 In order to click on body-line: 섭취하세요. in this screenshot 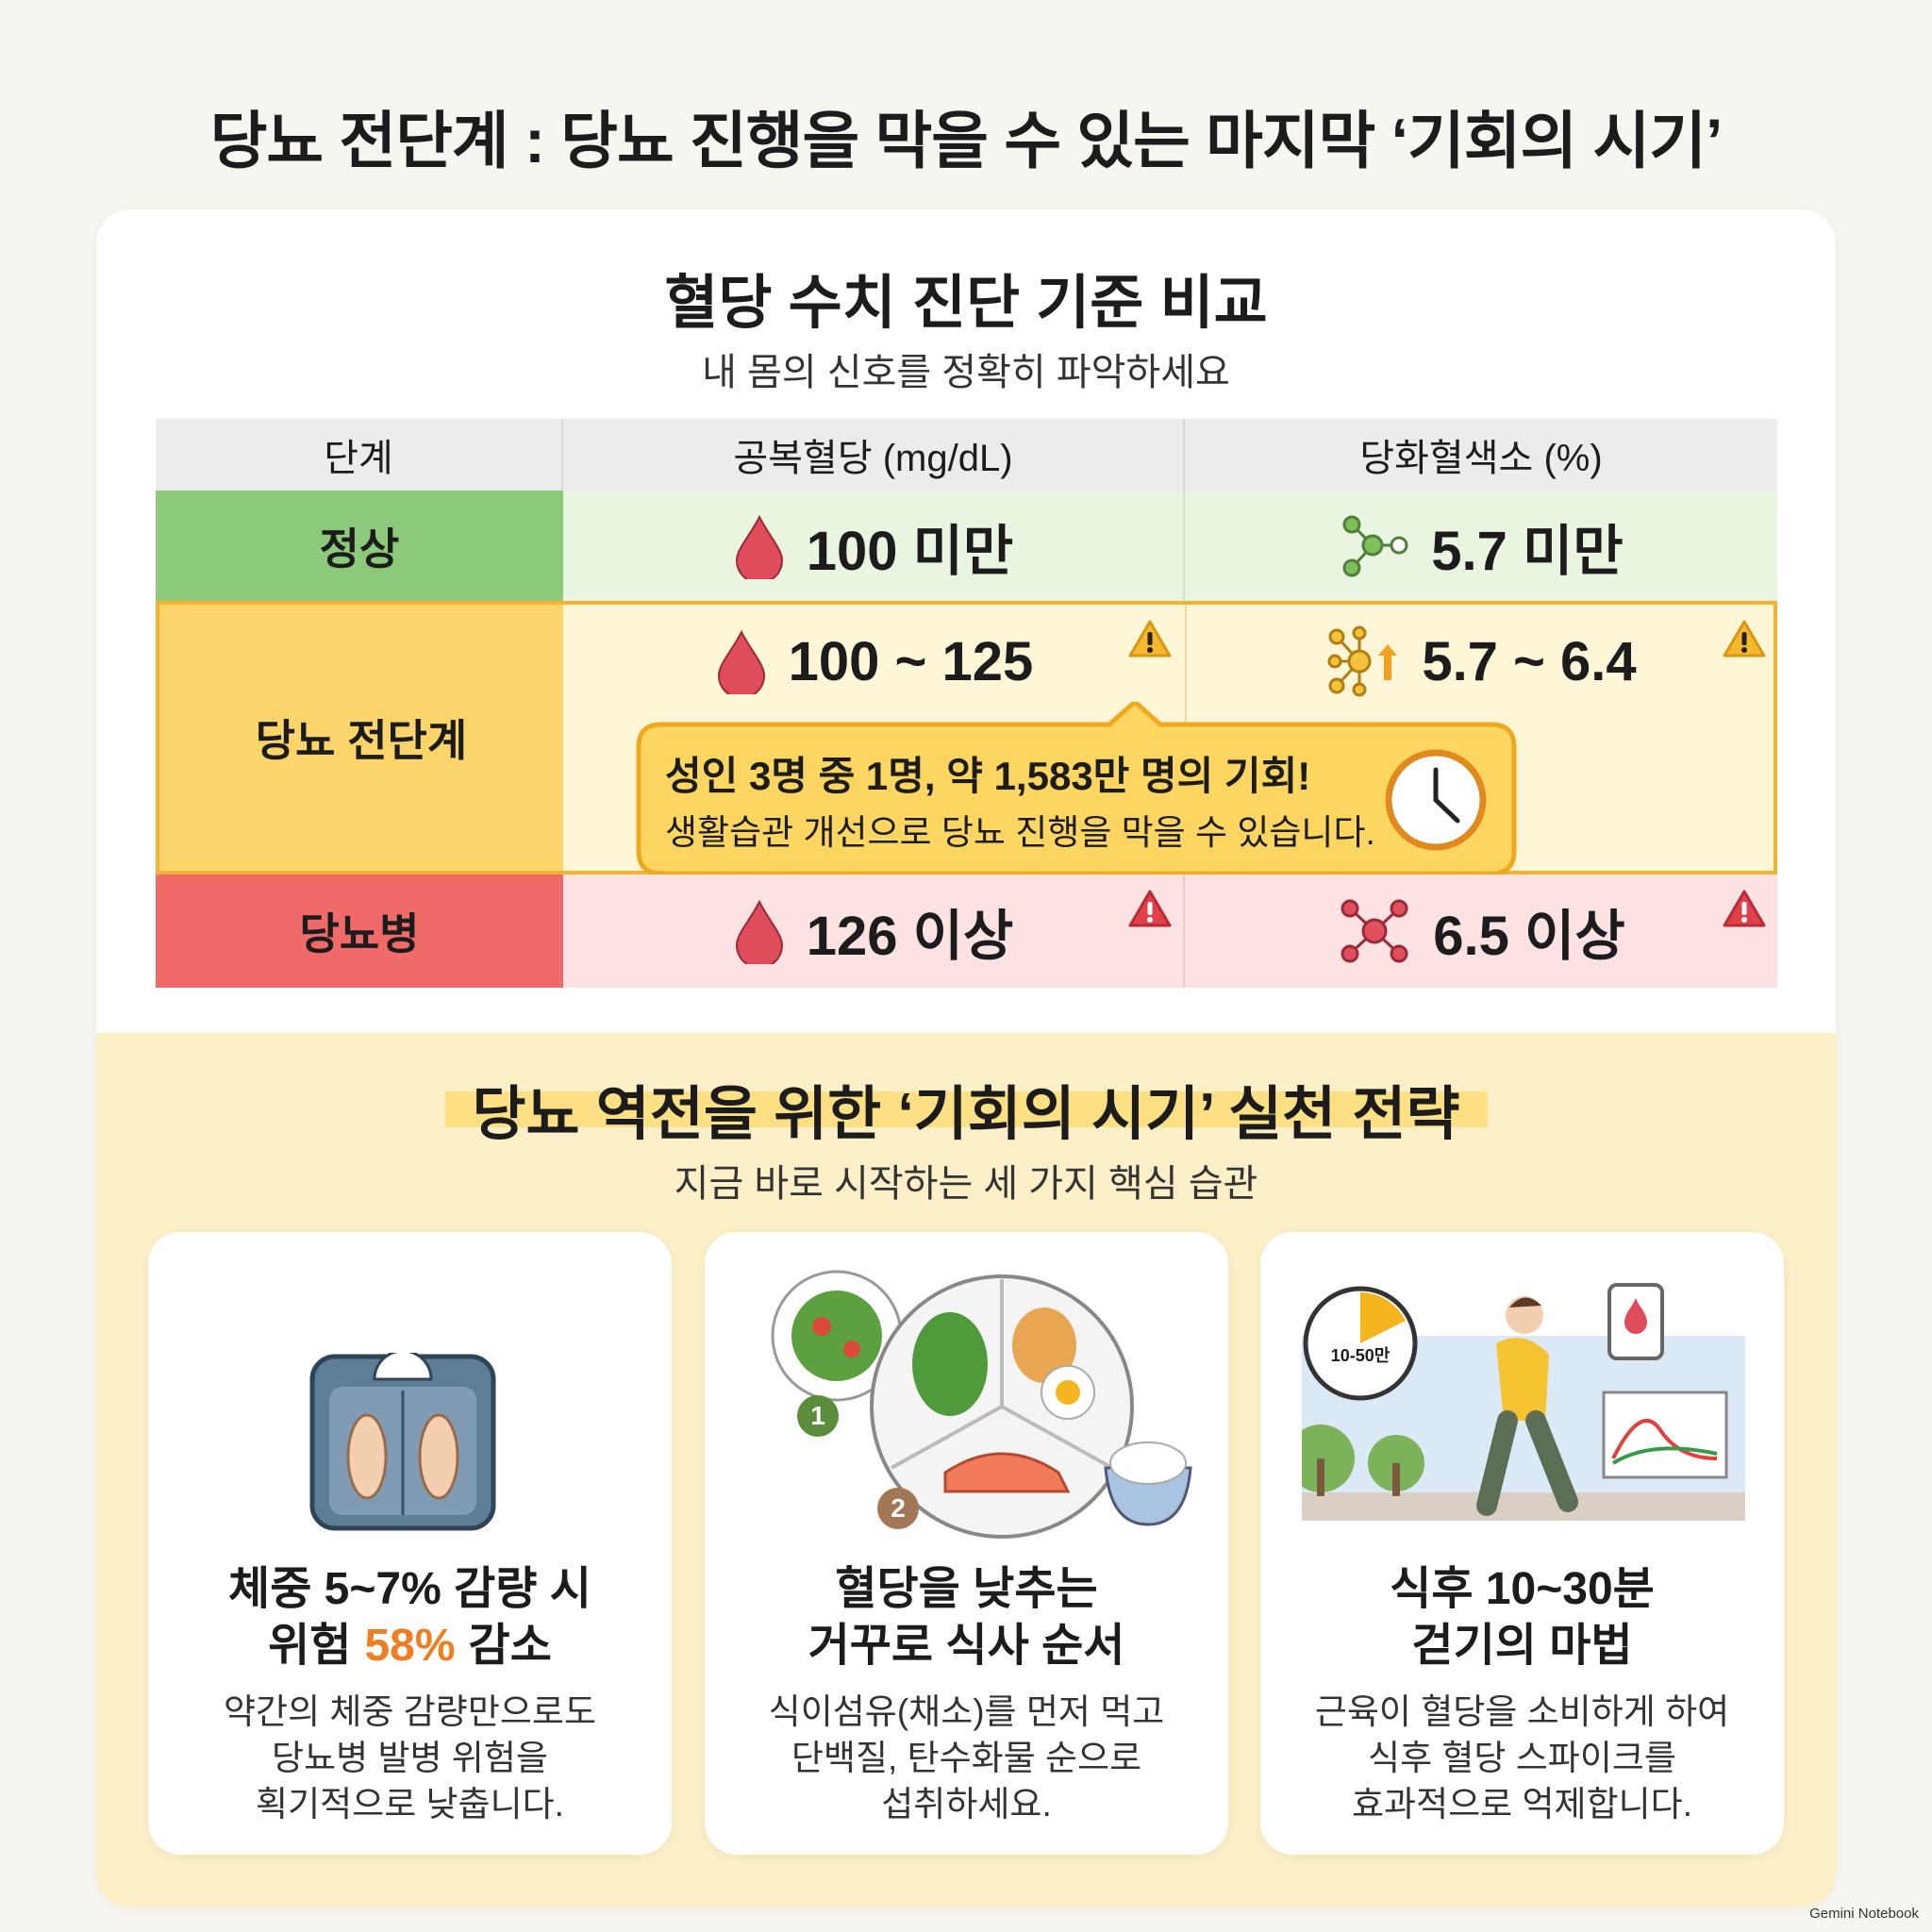, I will do `click(967, 1804)`.